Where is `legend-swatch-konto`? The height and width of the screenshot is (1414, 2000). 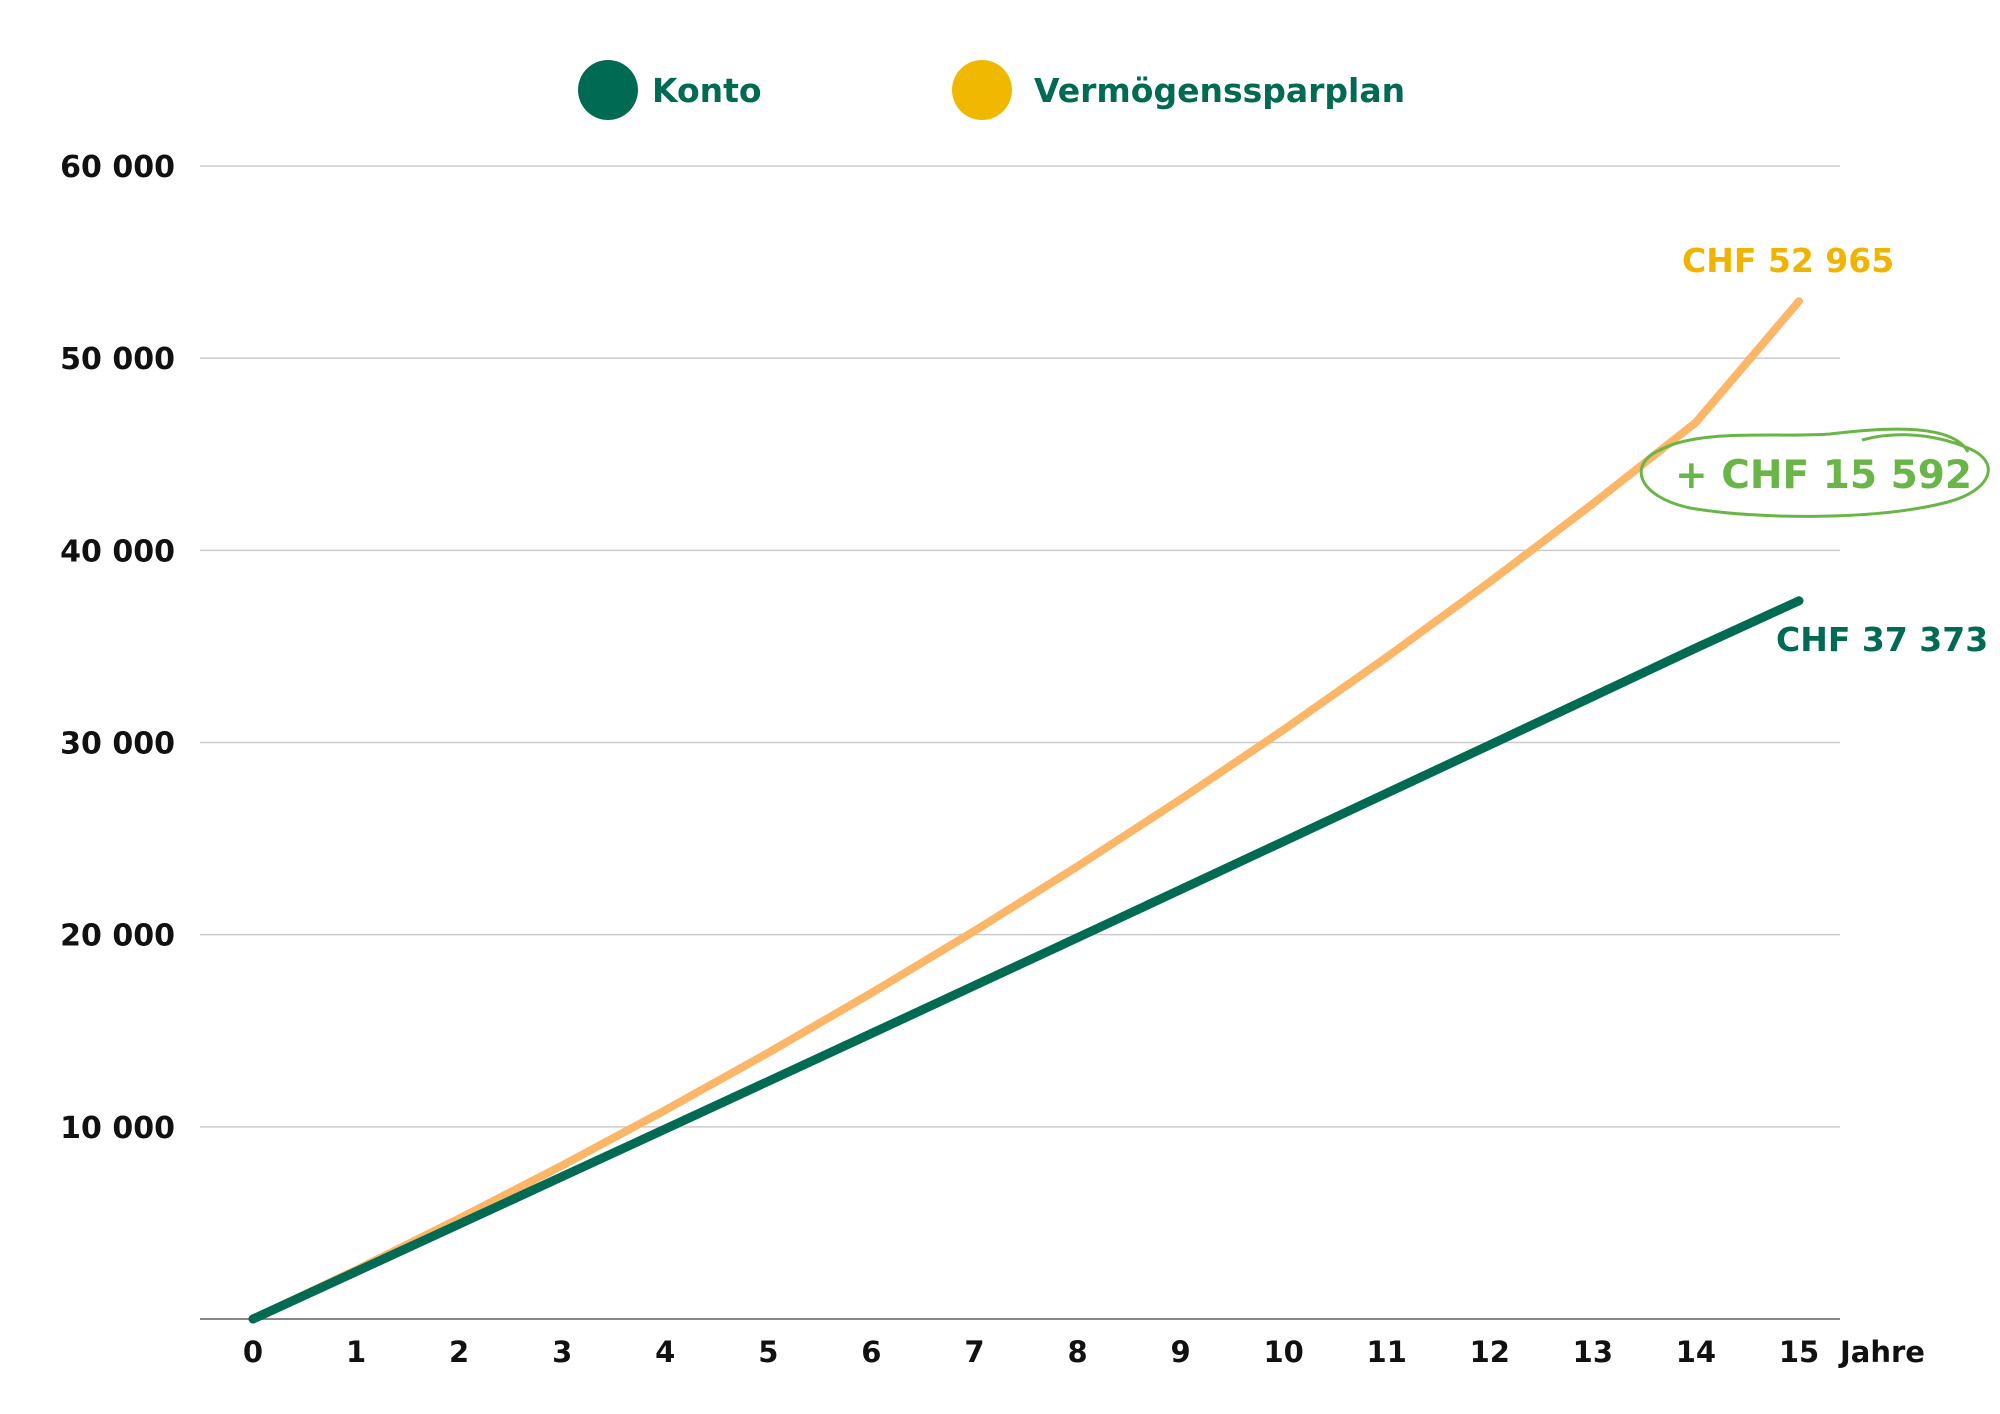
legend-swatch-konto is located at coordinates (608, 90).